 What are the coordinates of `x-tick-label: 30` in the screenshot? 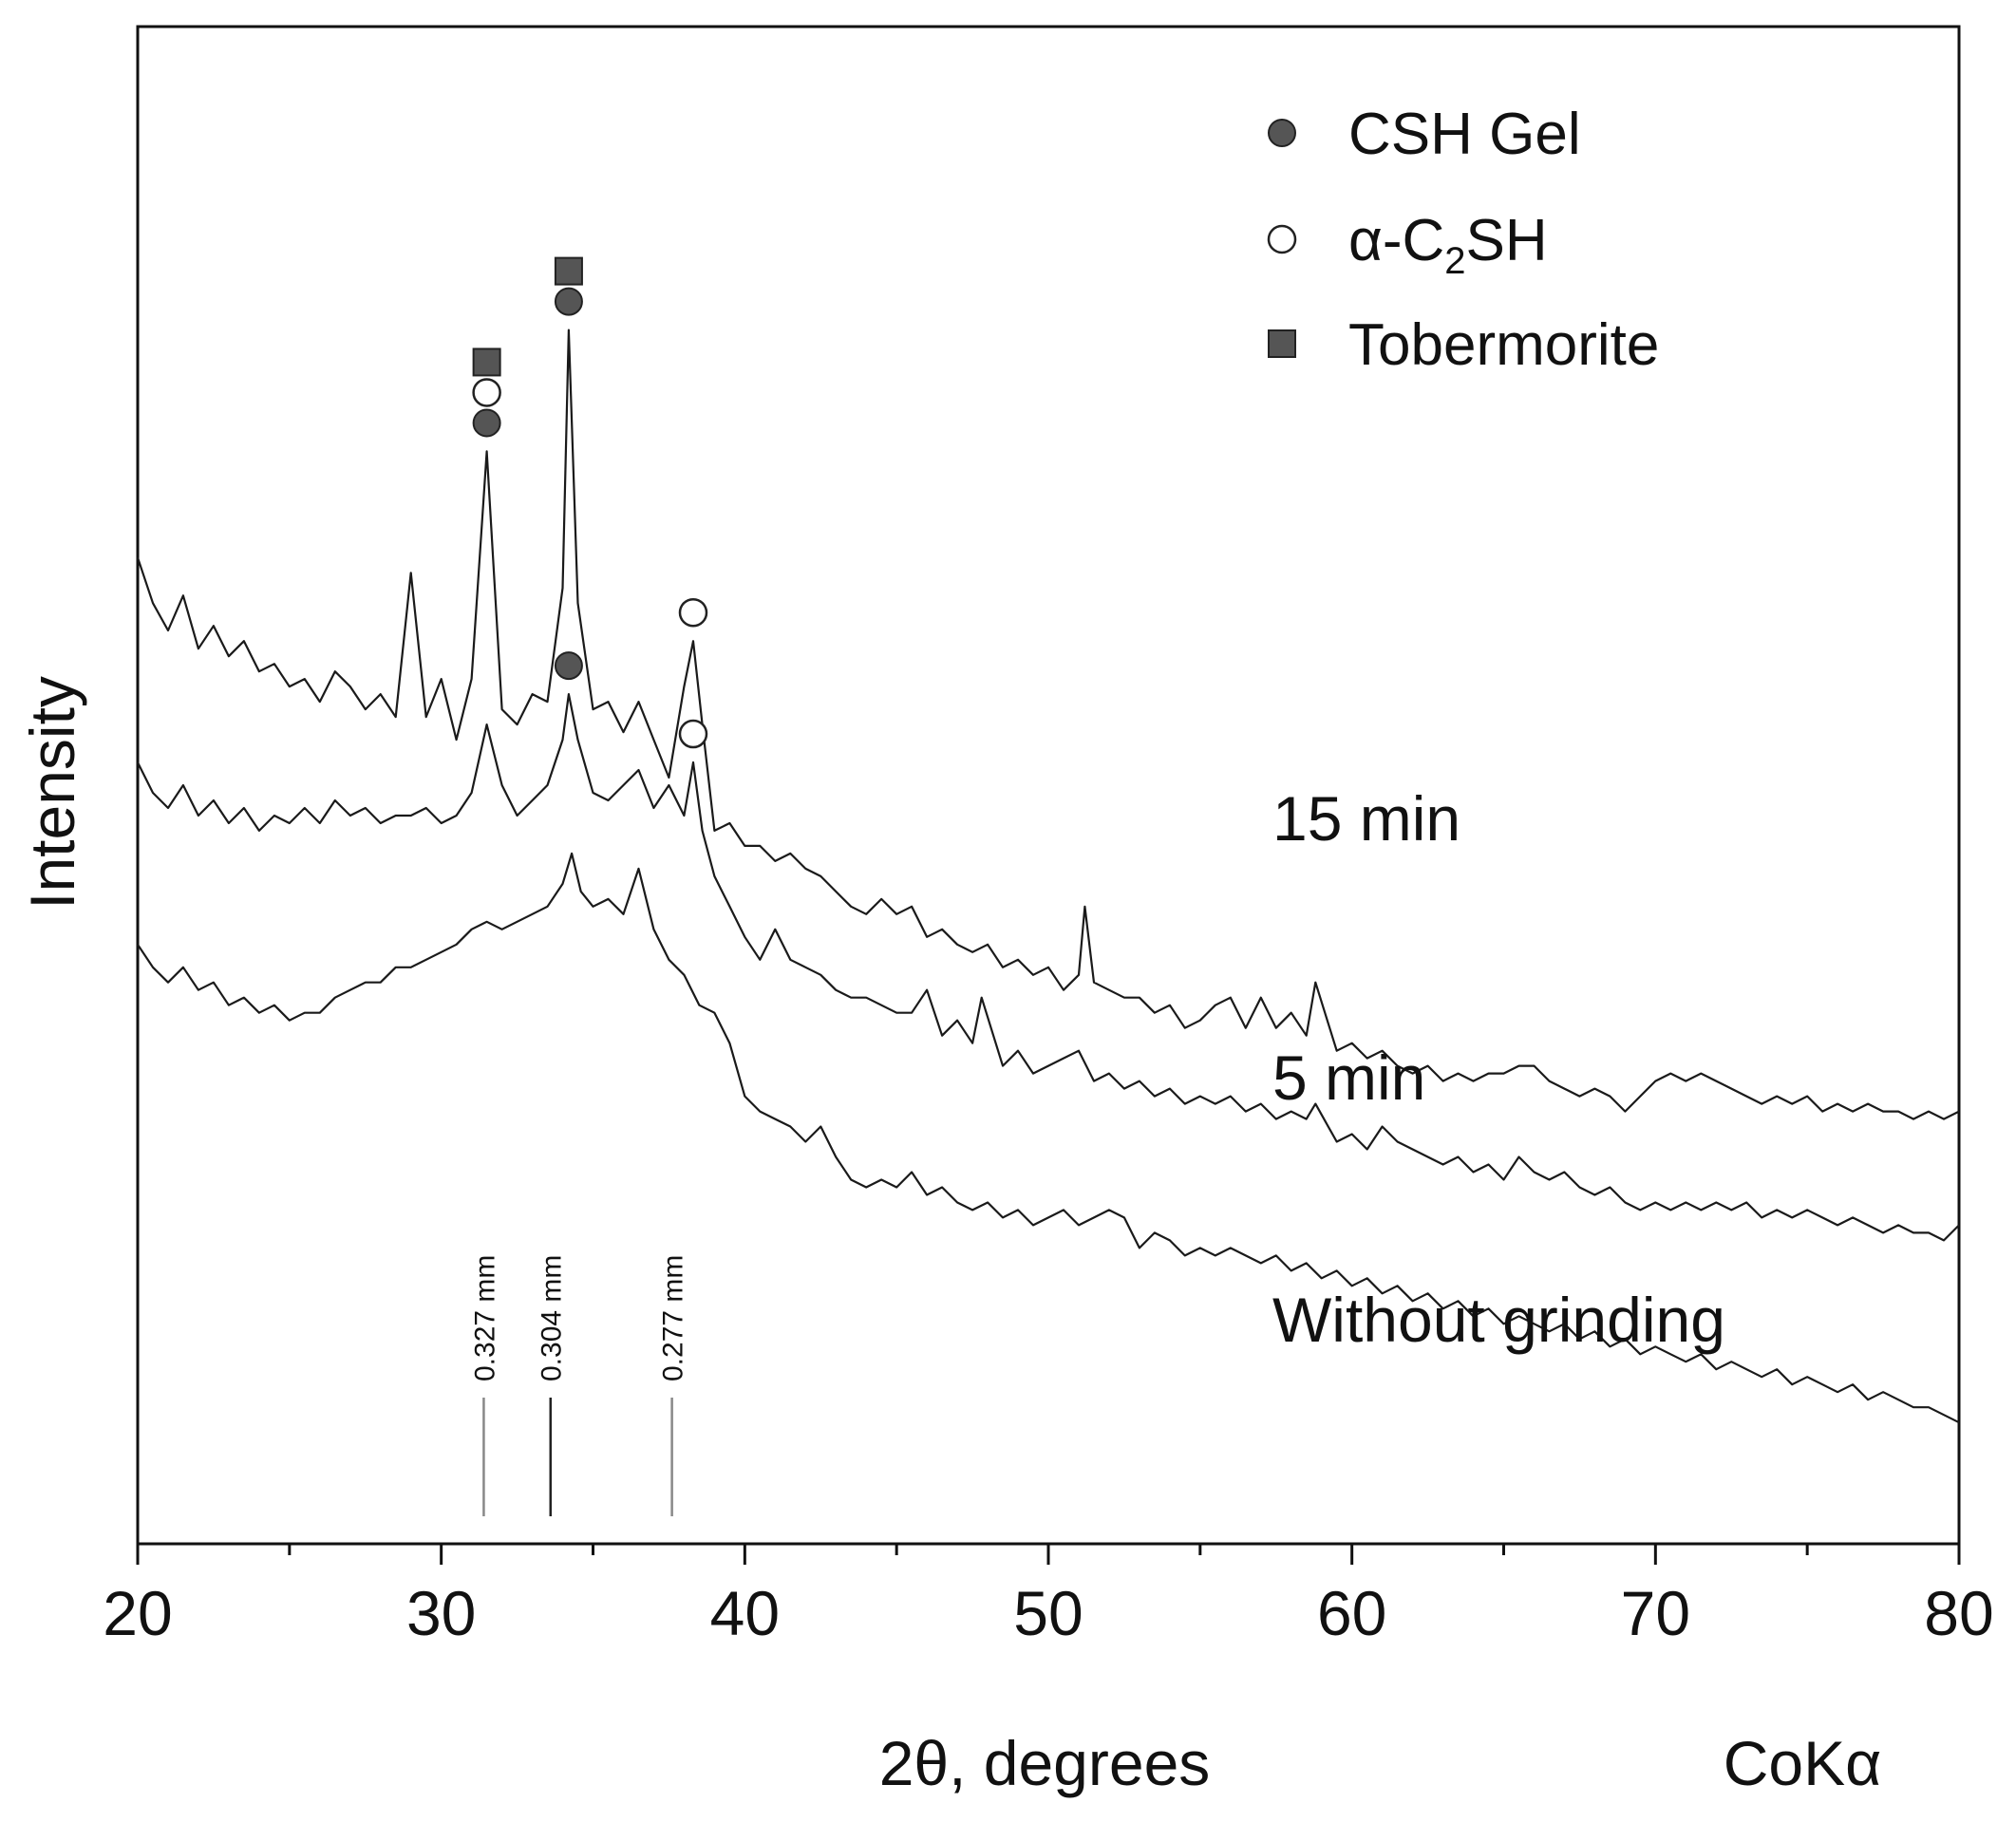 It's located at (441, 1613).